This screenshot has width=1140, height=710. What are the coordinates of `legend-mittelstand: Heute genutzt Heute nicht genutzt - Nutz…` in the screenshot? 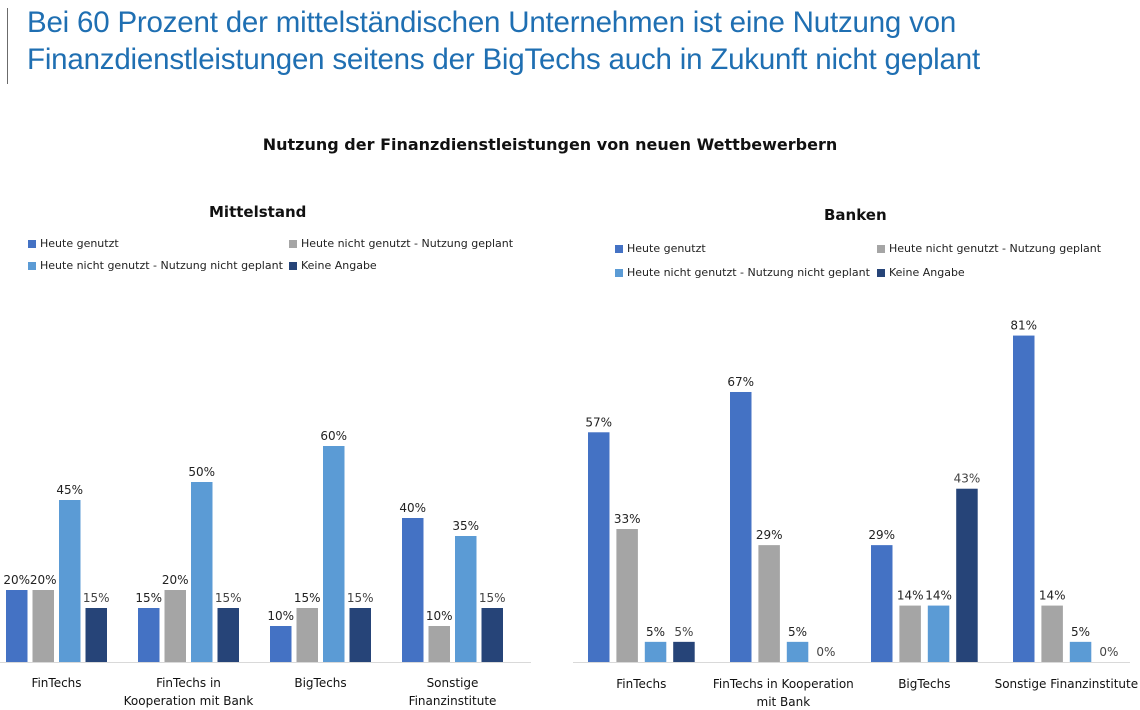 It's located at (288, 257).